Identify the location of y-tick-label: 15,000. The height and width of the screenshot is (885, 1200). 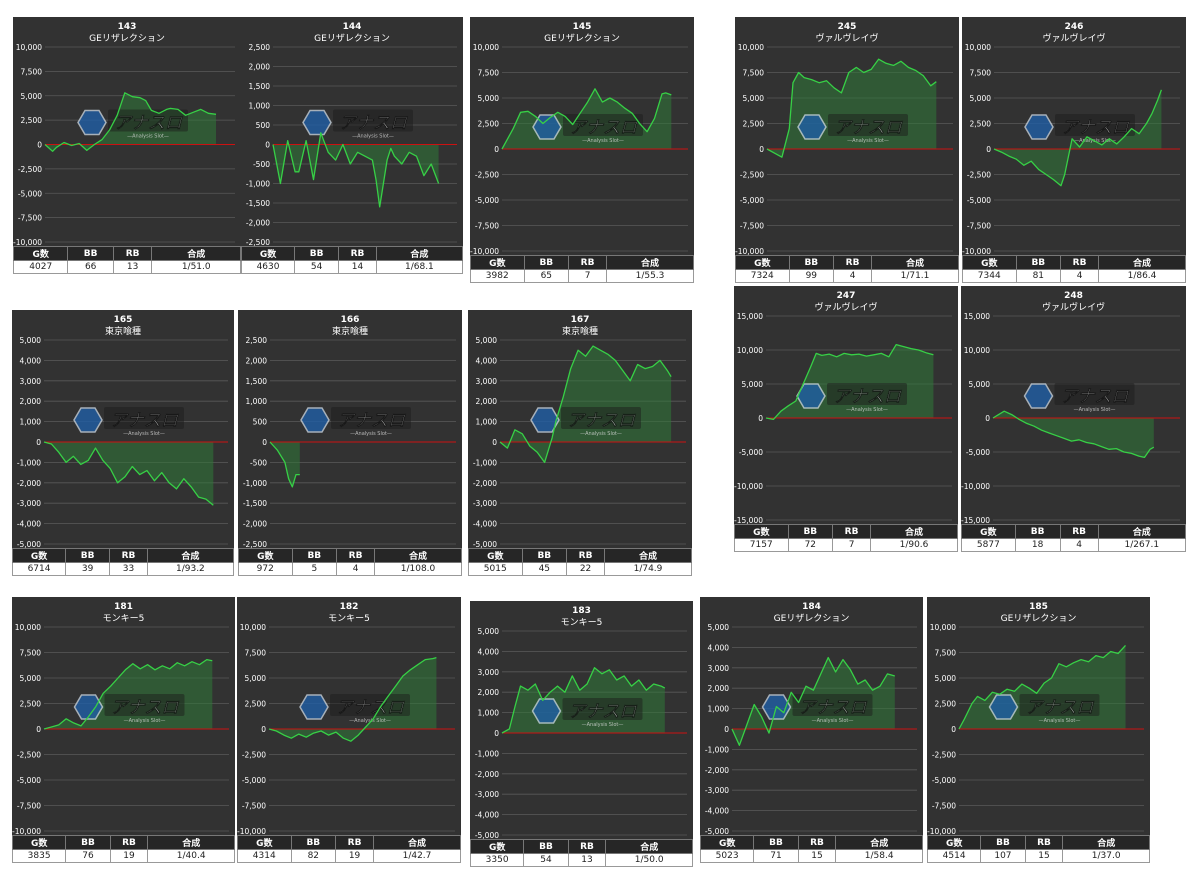
(750, 316).